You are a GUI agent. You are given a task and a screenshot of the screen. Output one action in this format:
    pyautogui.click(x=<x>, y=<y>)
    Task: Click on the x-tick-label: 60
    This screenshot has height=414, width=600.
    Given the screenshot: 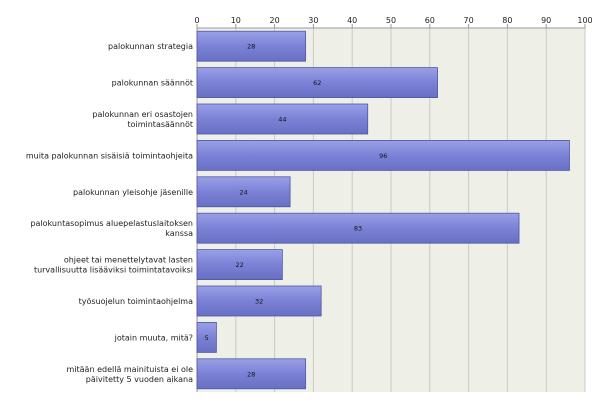 What is the action you would take?
    pyautogui.click(x=430, y=20)
    